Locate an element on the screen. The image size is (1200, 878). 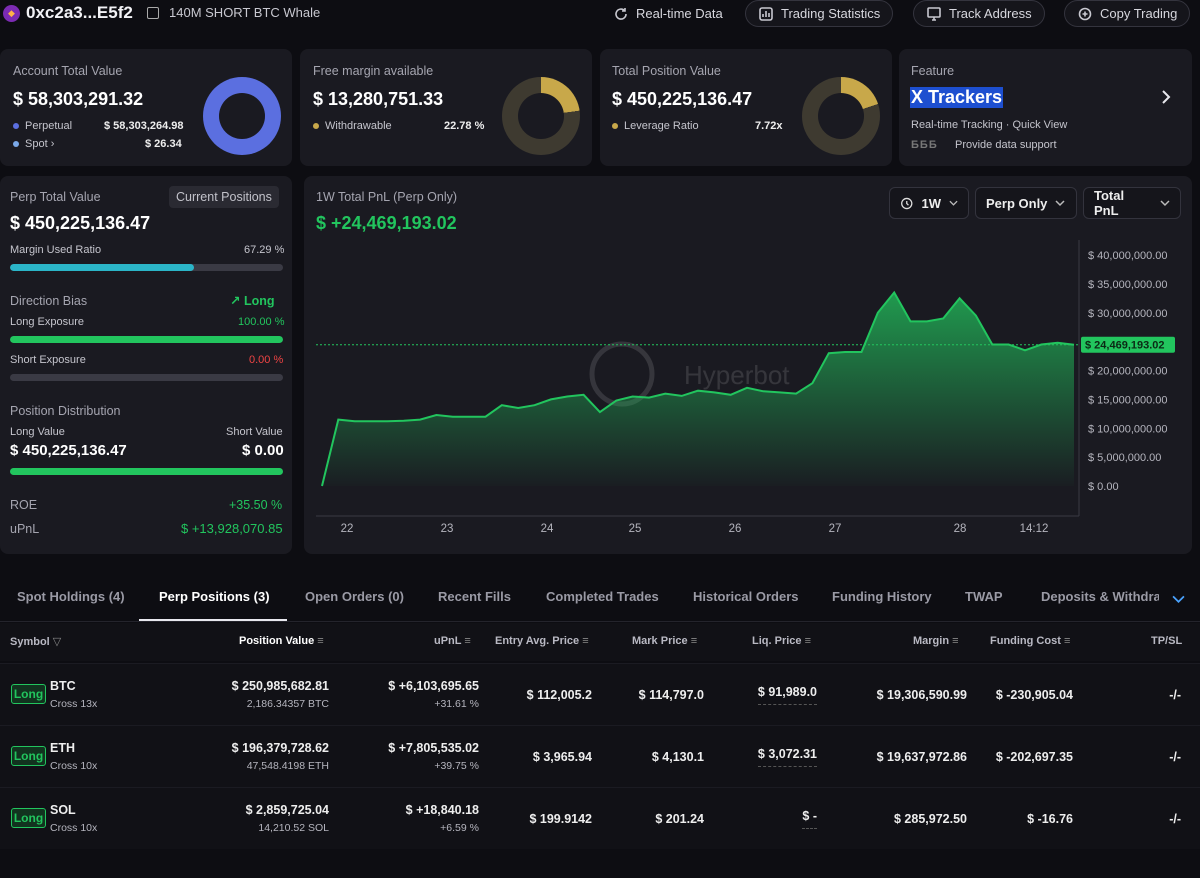
feature-title: X Trackers is located at coordinates (957, 97).